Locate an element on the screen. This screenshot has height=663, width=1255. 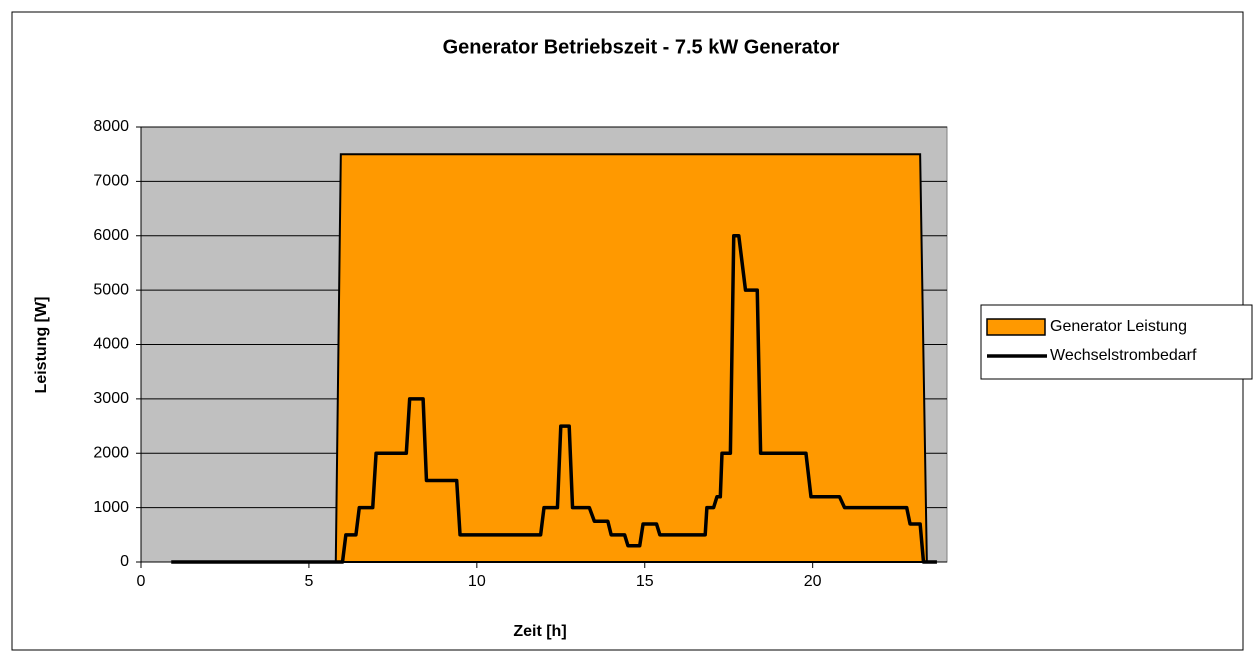
x-tick-label: 20 is located at coordinates (813, 581).